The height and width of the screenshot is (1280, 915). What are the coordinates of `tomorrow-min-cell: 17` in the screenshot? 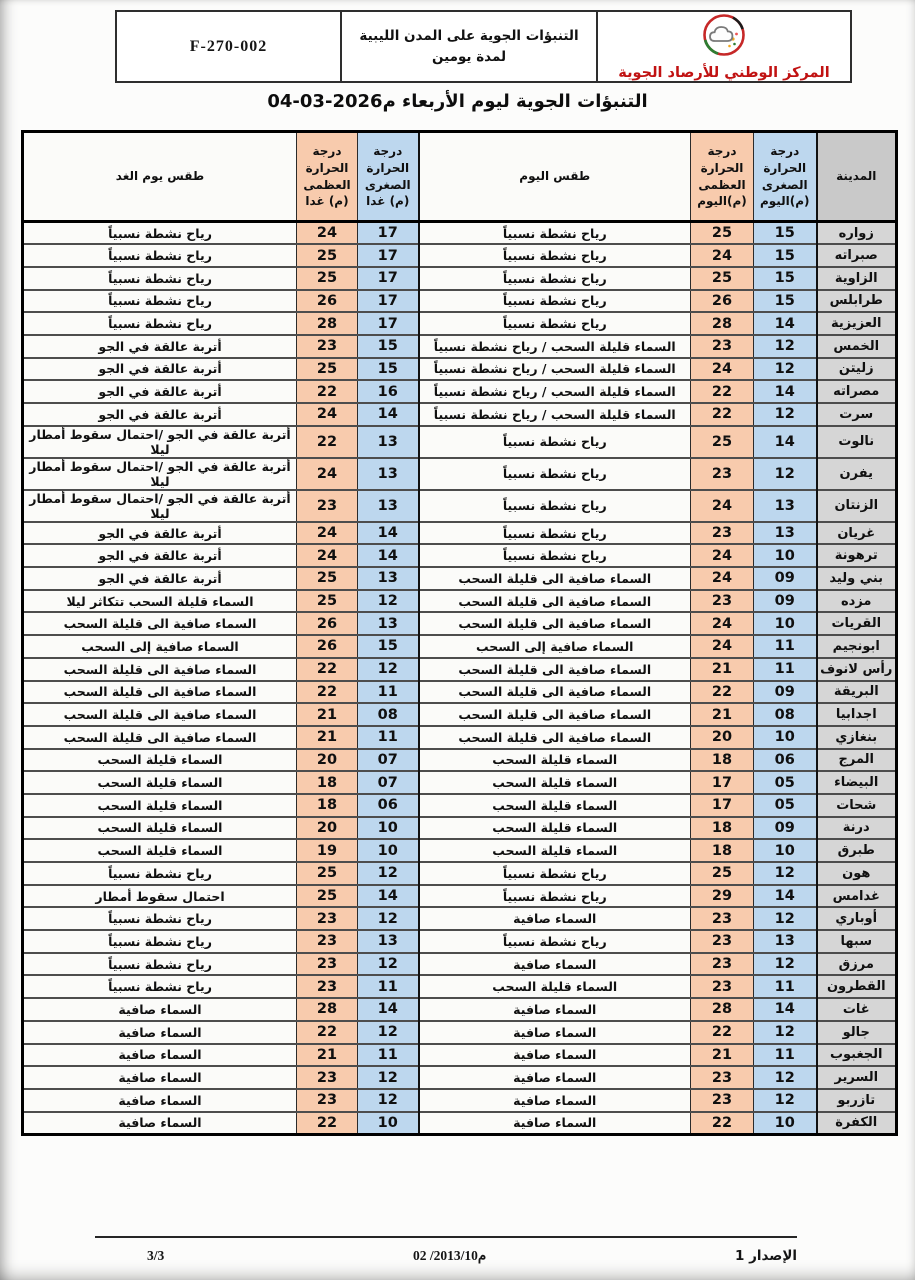 It's located at (388, 278).